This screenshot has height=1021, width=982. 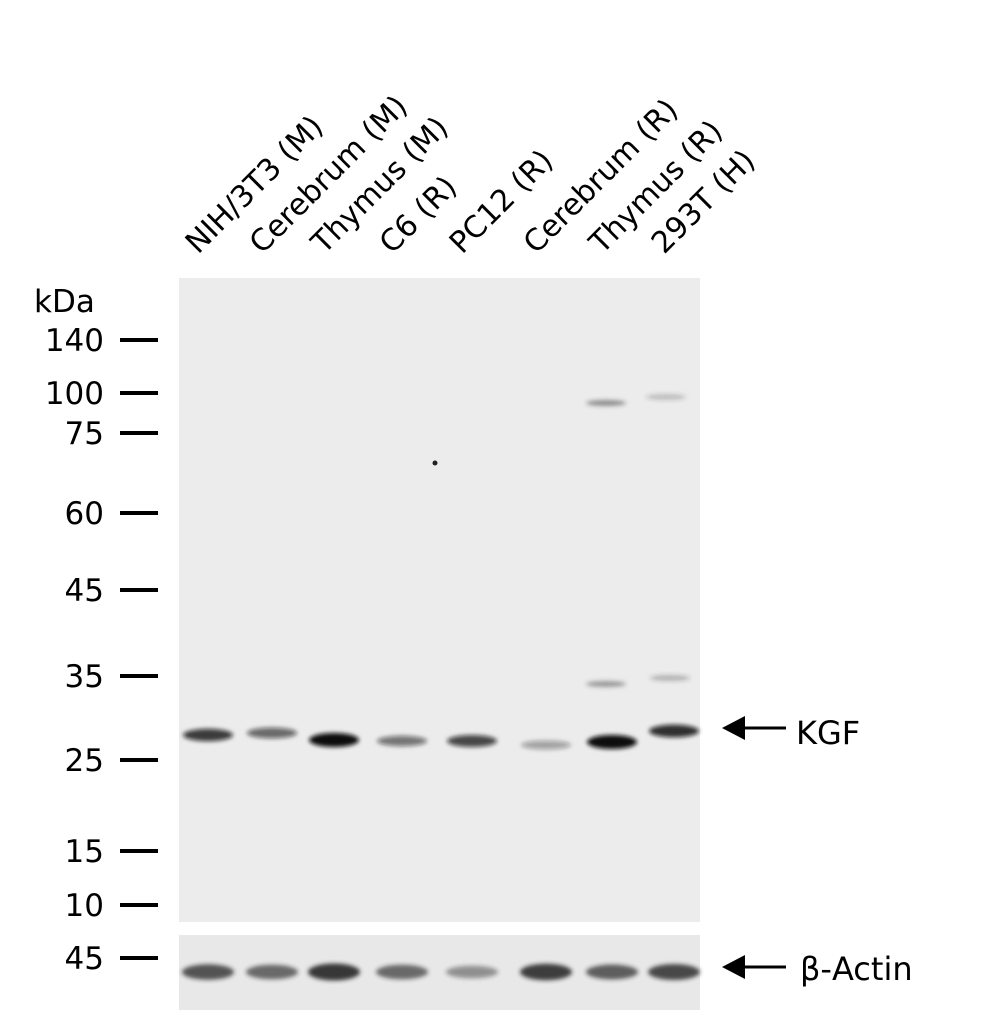 I want to click on marker-label: 15, so click(x=84, y=852).